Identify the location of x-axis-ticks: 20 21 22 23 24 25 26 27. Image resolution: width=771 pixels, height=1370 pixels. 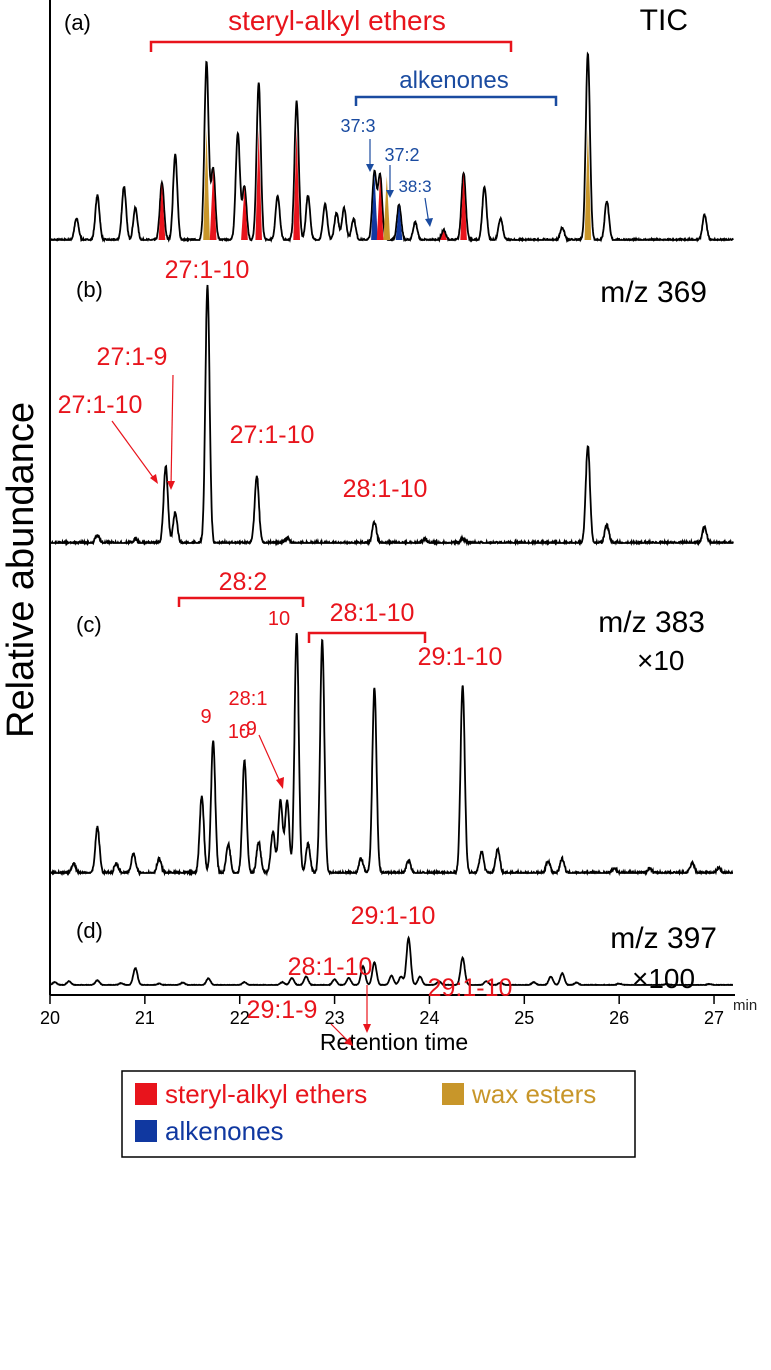
(382, 1011).